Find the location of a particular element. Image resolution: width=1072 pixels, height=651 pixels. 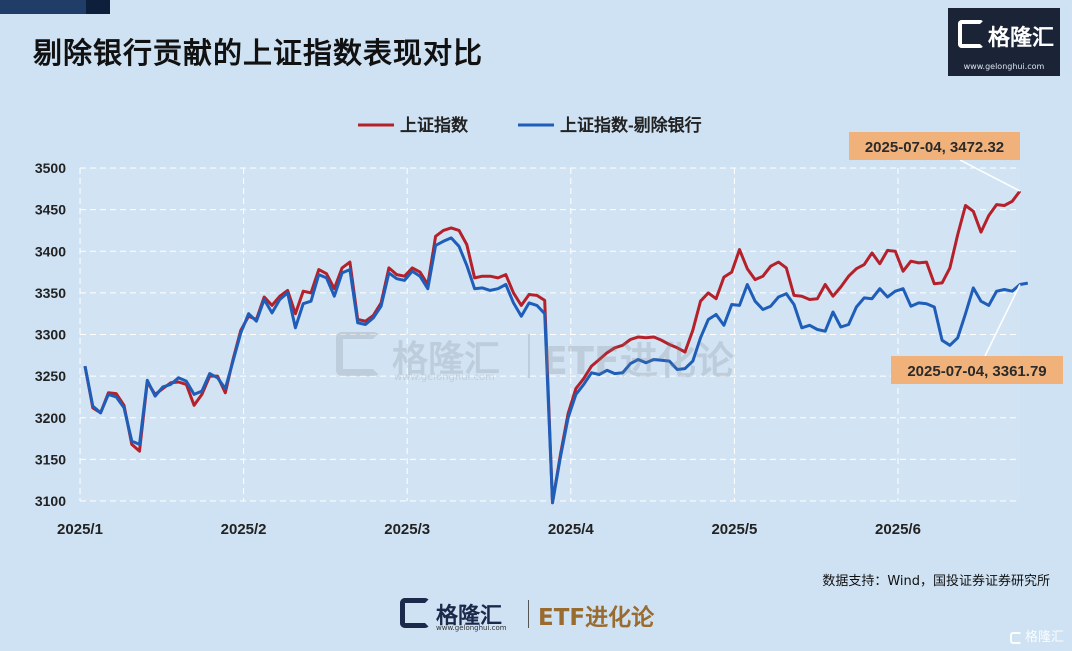

y-tick-label: 3100 is located at coordinates (50, 501).